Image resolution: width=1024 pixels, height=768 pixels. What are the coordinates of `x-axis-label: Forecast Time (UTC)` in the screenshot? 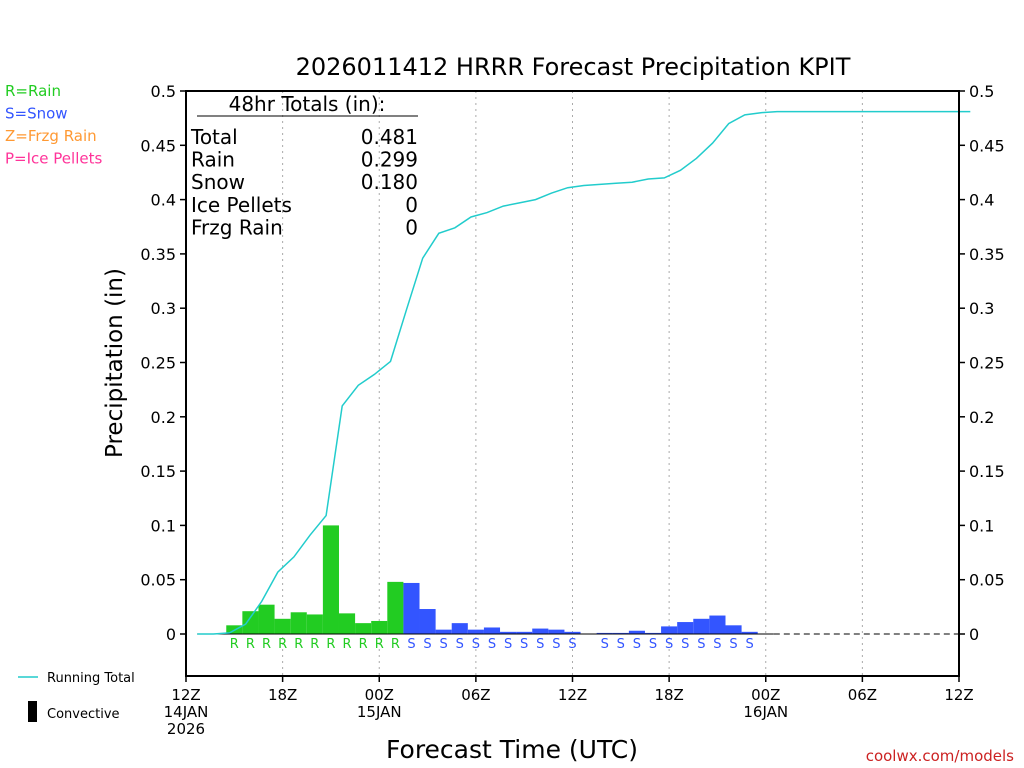 It's located at (512, 749).